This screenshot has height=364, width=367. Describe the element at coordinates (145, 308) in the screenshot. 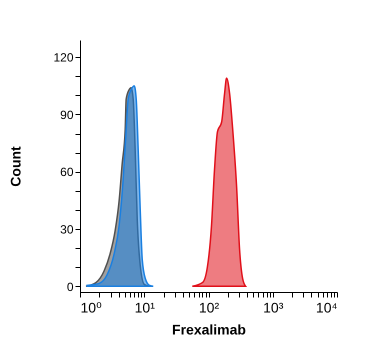

I see `x-tick-label: 10¹` at that location.